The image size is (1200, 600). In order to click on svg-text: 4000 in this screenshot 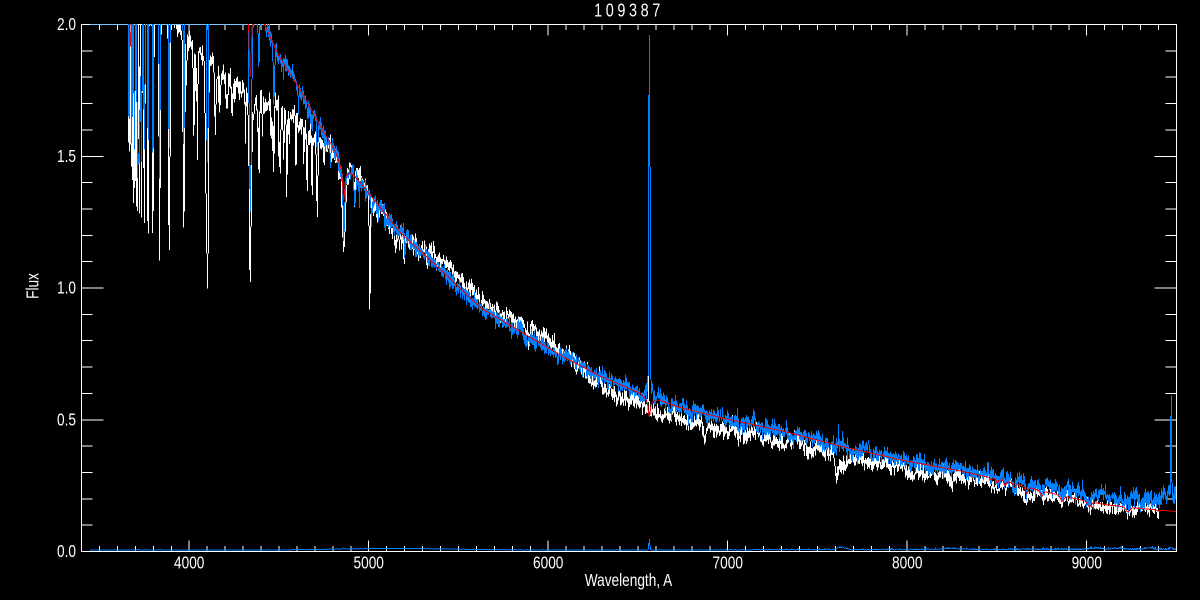, I will do `click(189, 563)`.